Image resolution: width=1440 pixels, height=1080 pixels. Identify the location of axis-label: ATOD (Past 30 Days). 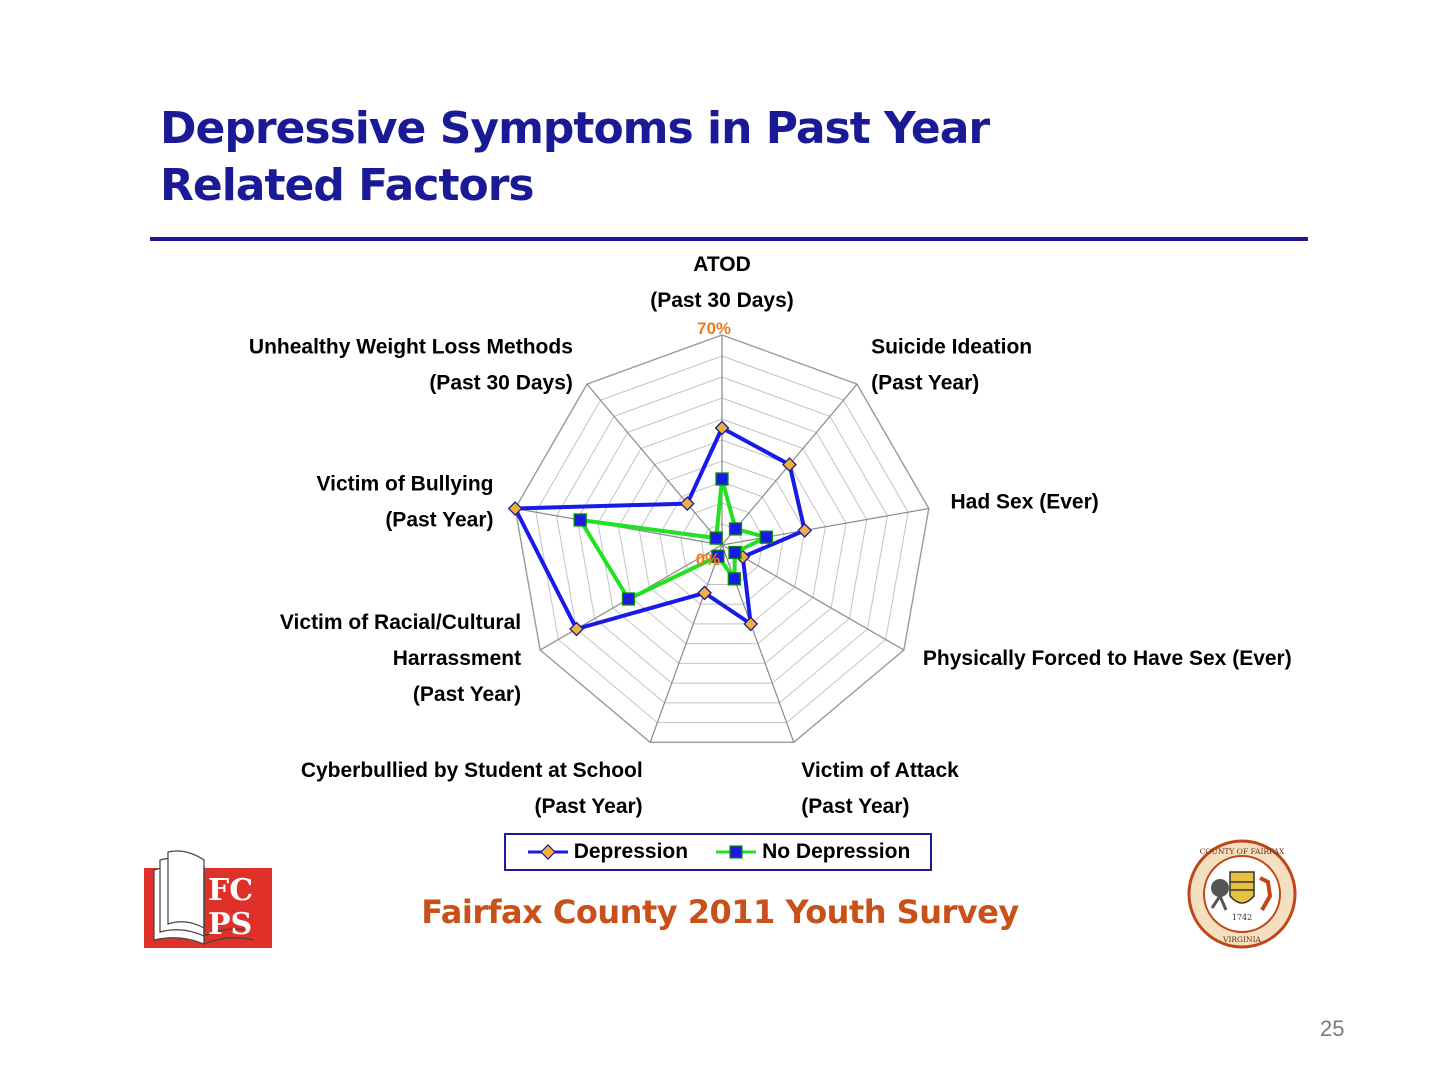
(722, 282).